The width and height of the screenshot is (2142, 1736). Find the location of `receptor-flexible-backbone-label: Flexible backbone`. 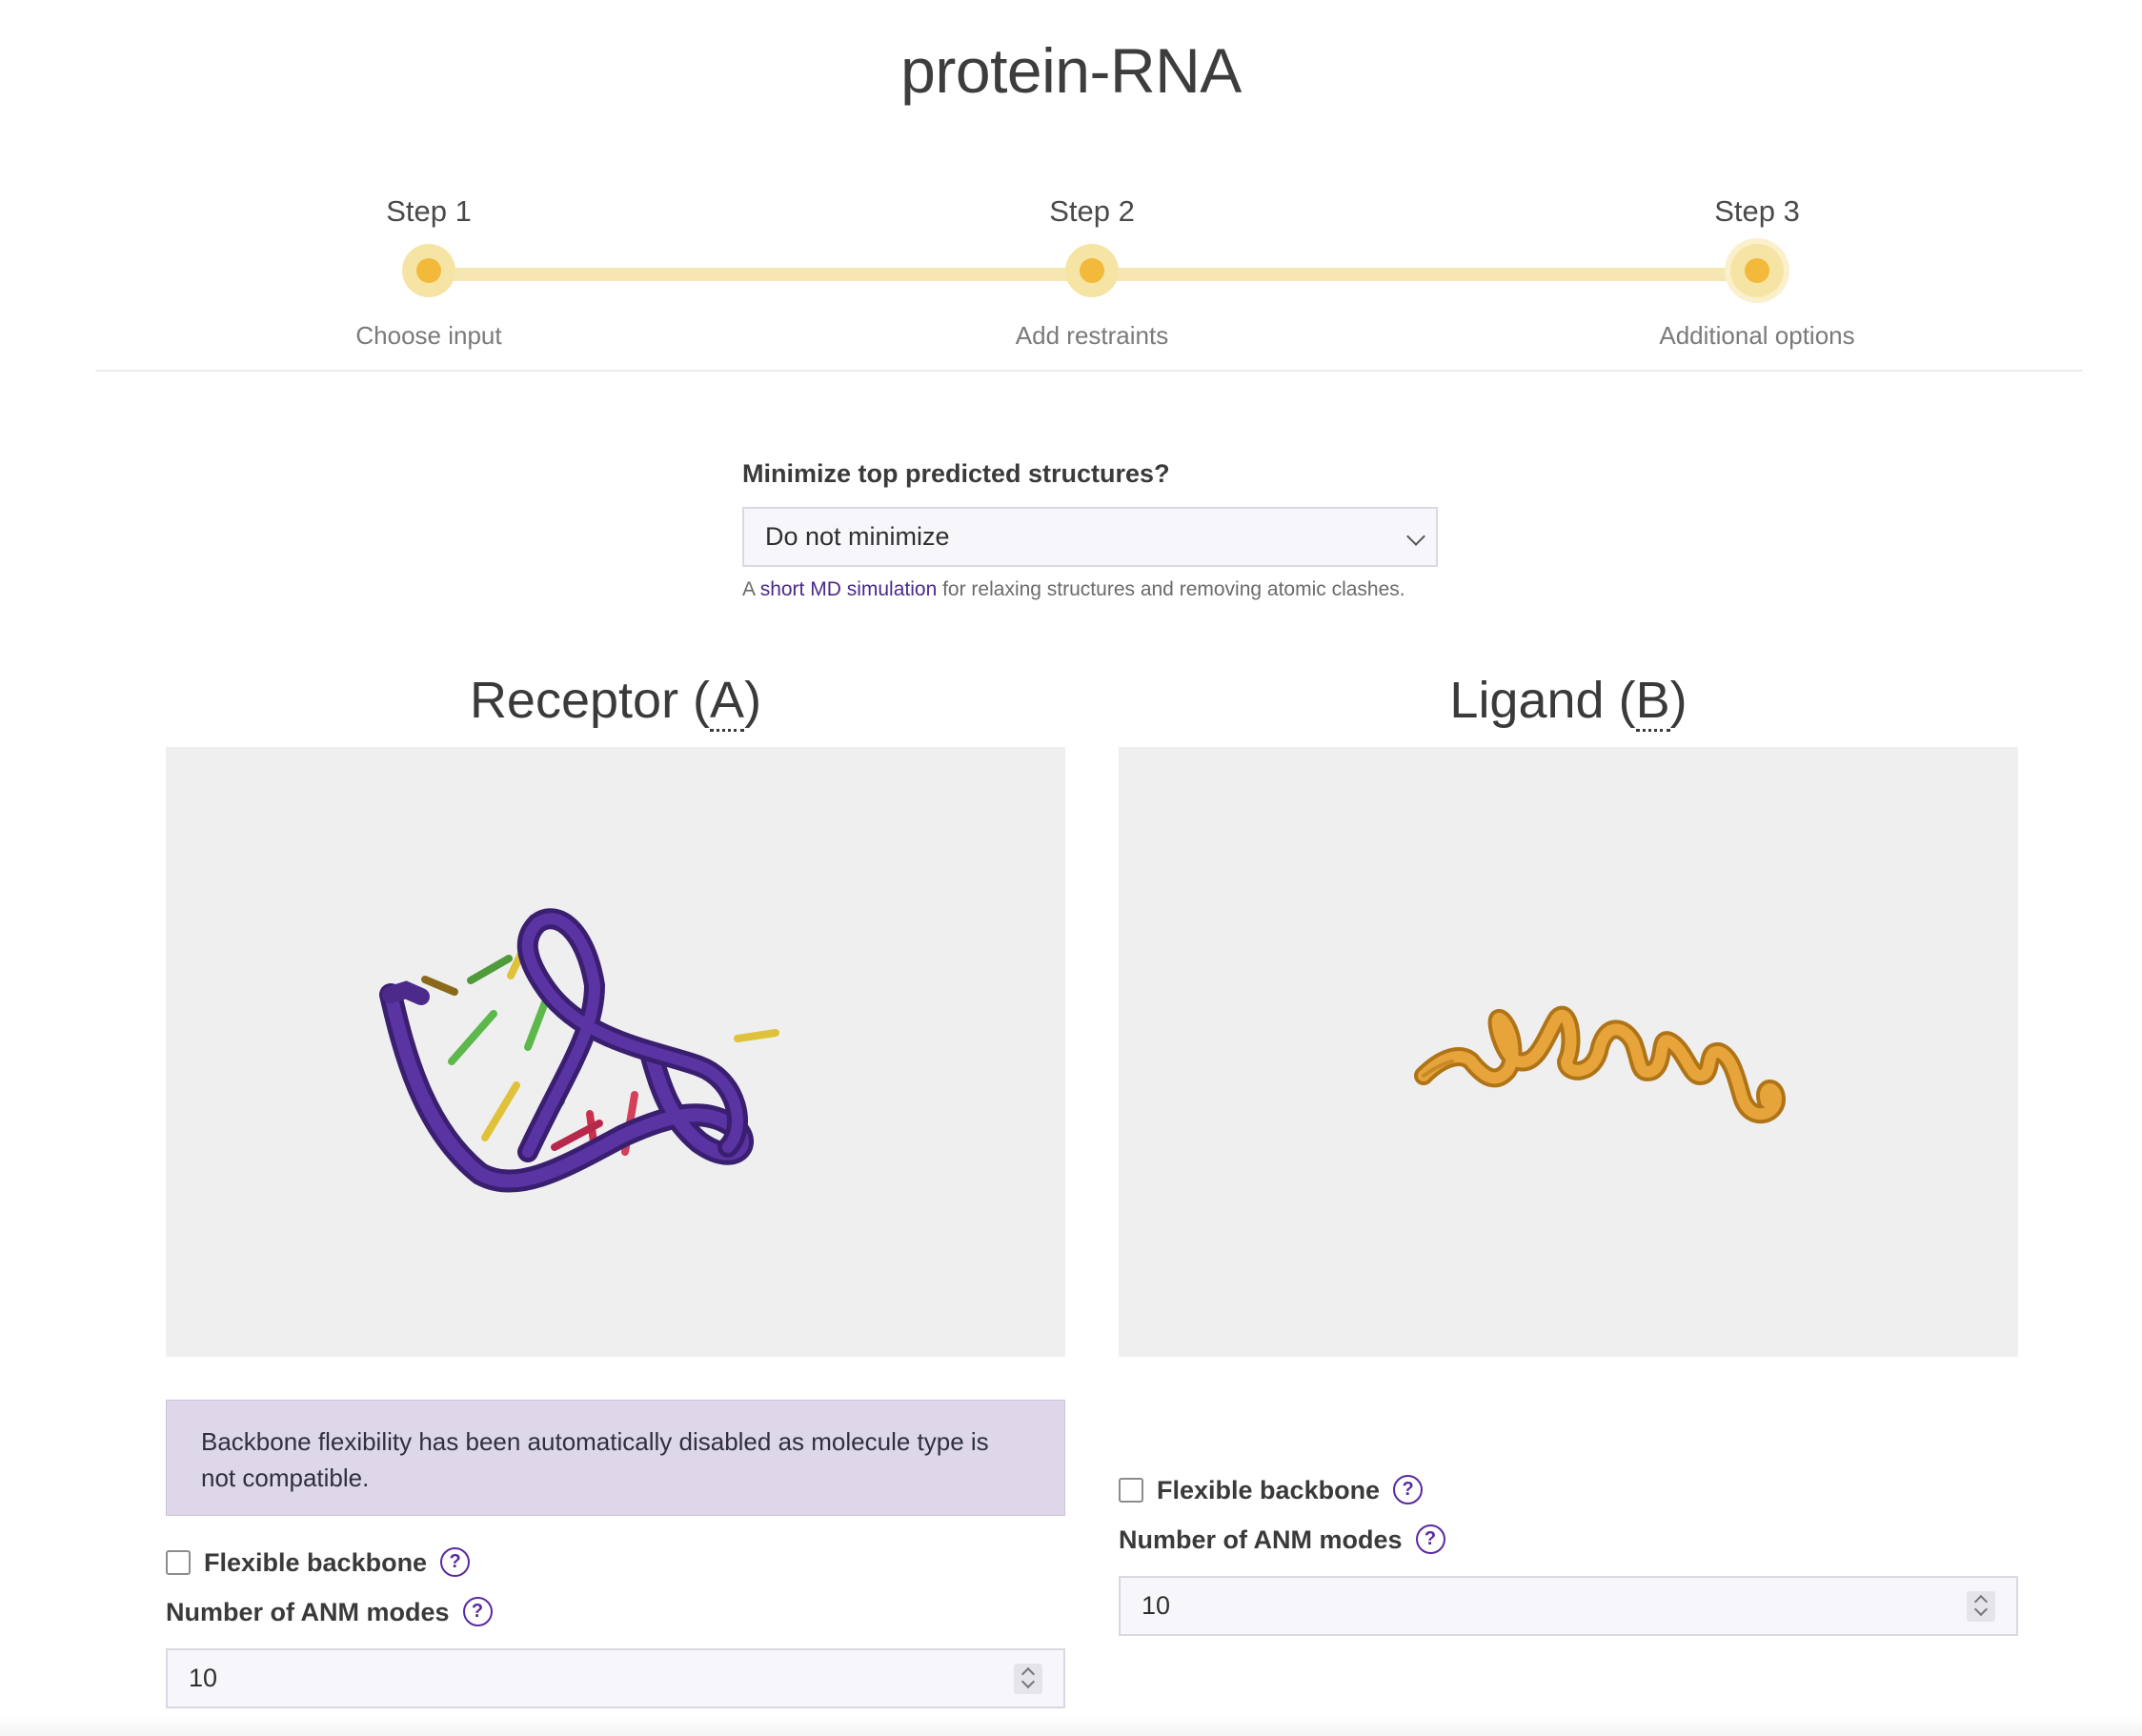

receptor-flexible-backbone-label: Flexible backbone is located at coordinates (316, 1562).